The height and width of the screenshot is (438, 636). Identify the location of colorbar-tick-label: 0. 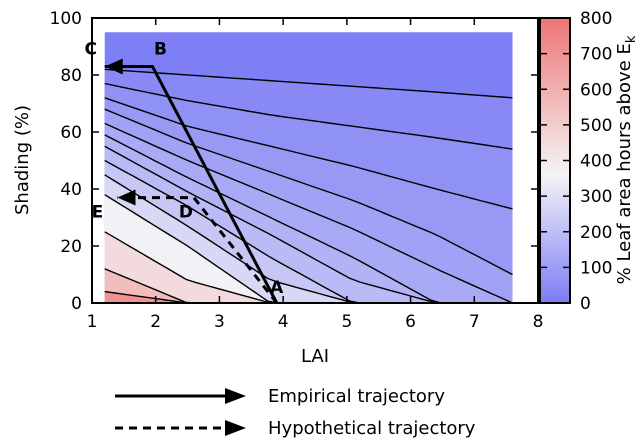
(585, 304).